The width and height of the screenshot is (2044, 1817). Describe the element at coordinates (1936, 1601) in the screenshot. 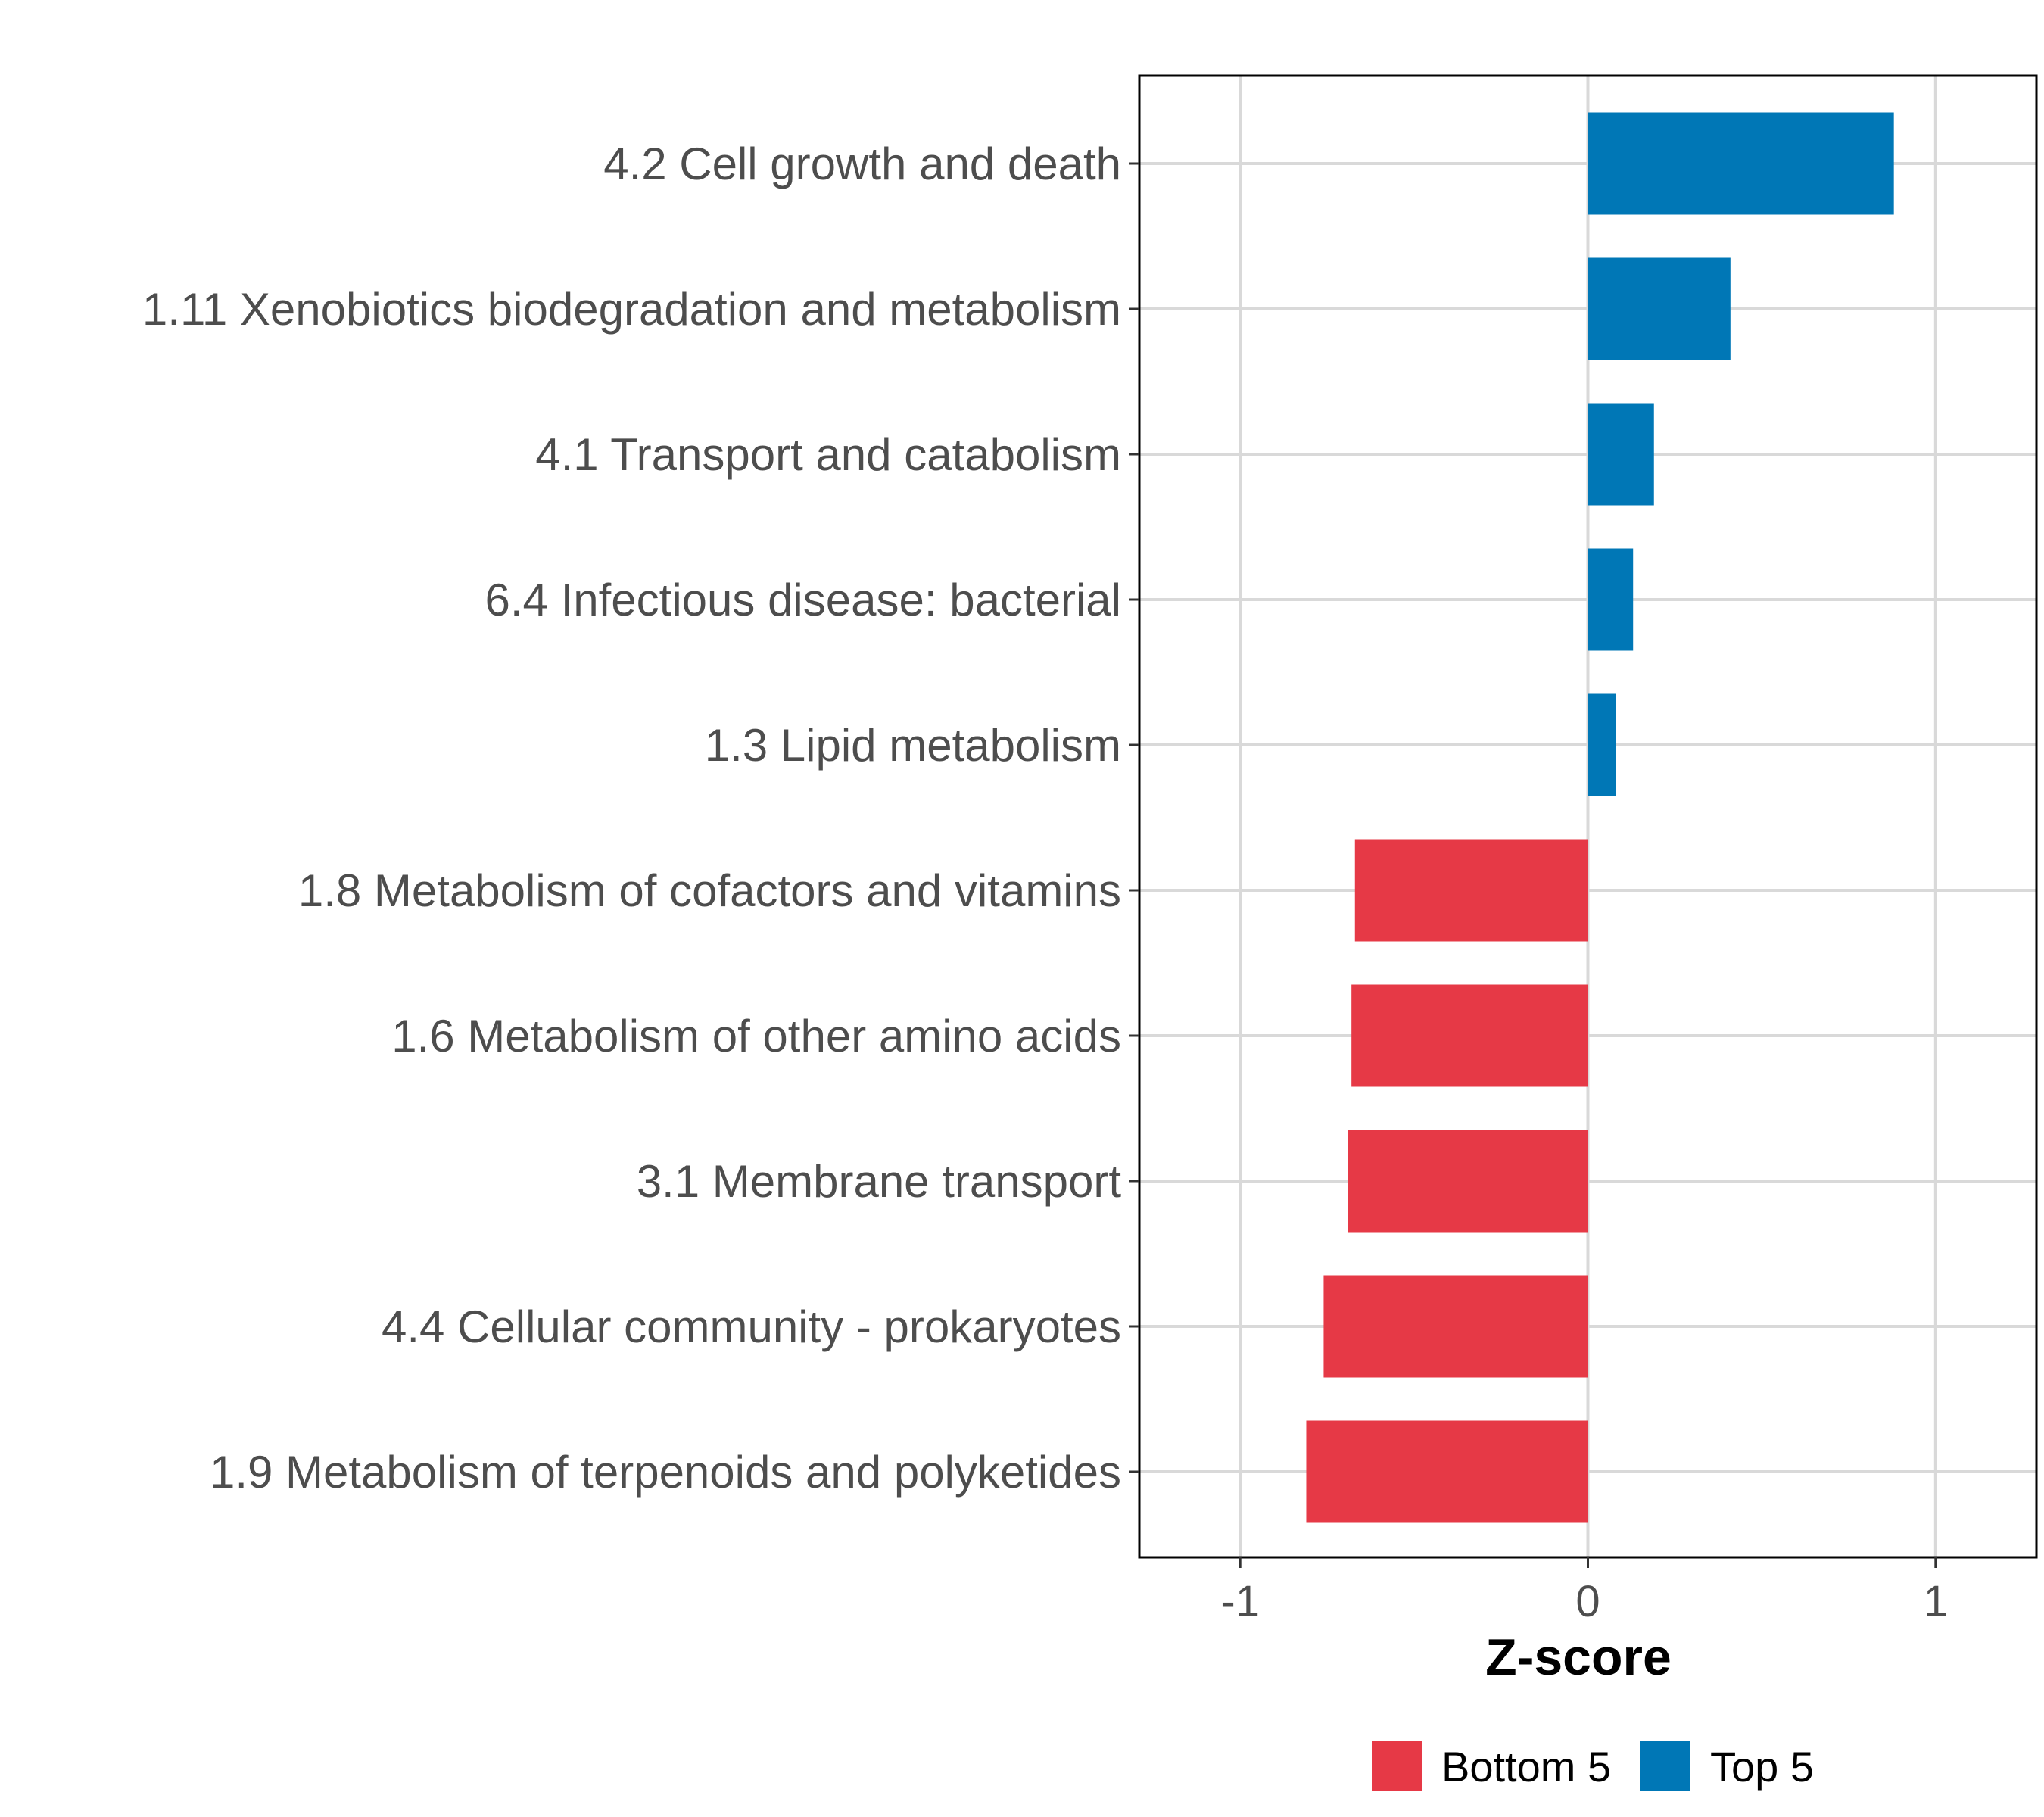

I see `x-tick-label: 1` at that location.